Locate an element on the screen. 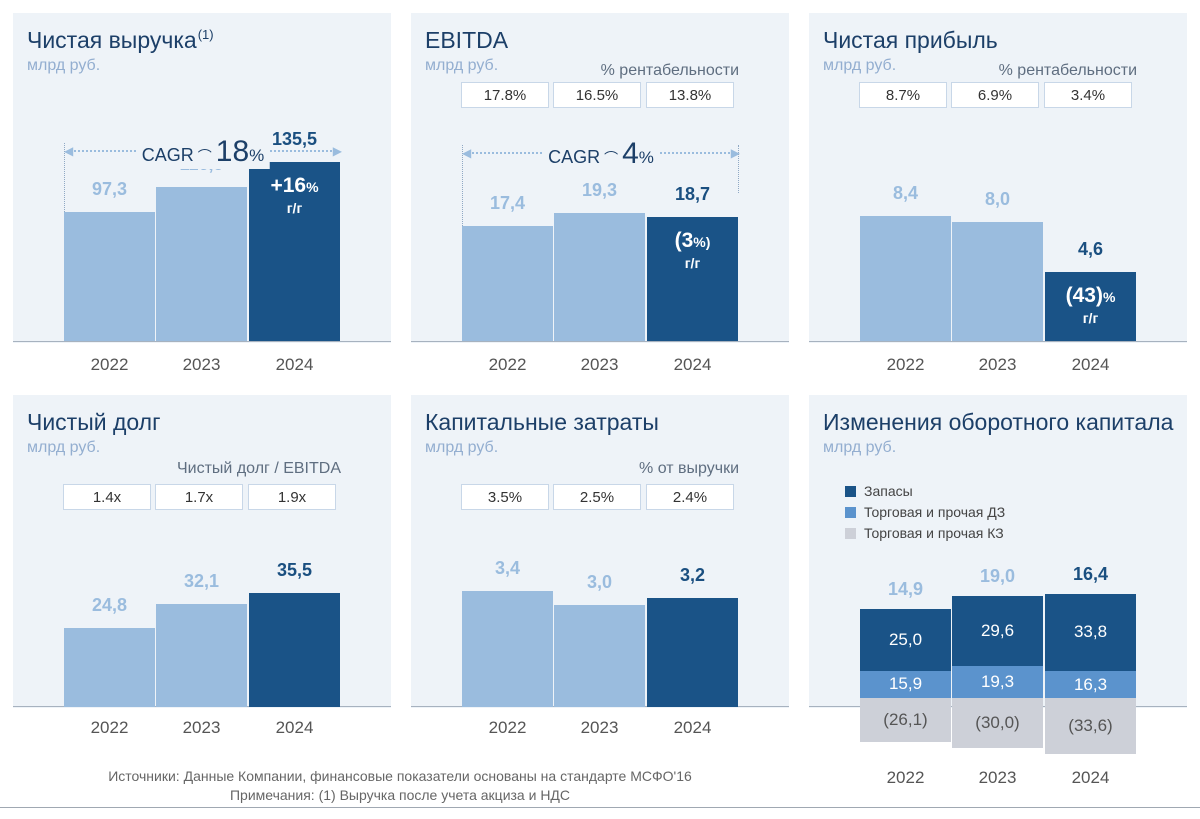 Image resolution: width=1200 pixels, height=819 pixels. net-revenue-bar-2022 is located at coordinates (109, 276).